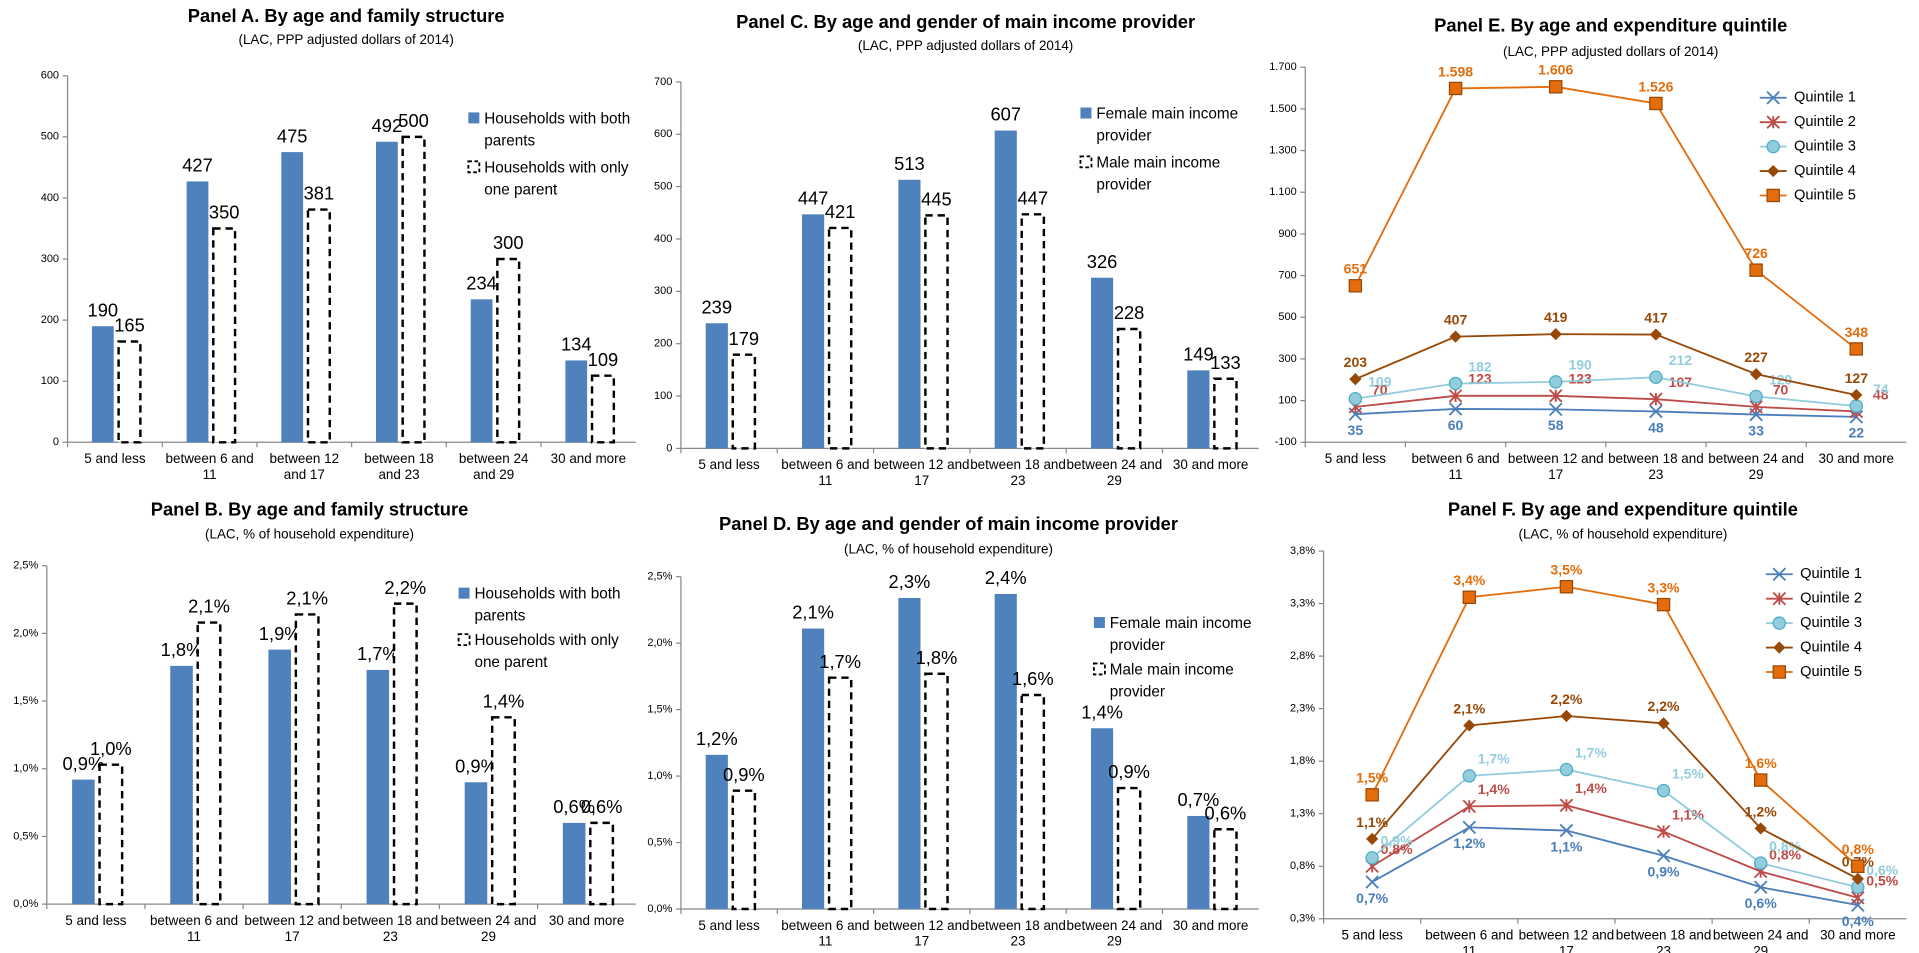  Describe the element at coordinates (50, 381) in the screenshot. I see `y-tick-label: 100` at that location.